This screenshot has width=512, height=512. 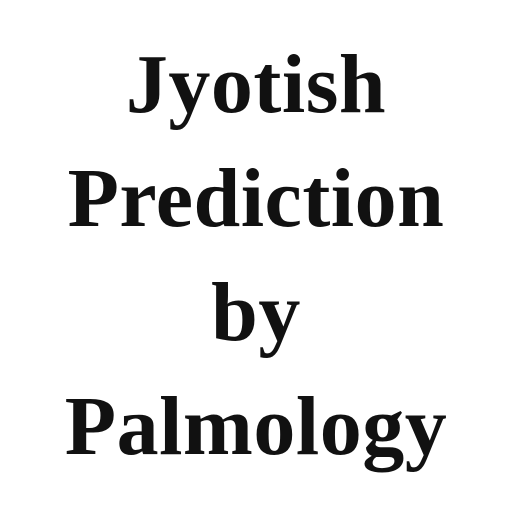 I want to click on title-line-3: by, so click(x=256, y=312).